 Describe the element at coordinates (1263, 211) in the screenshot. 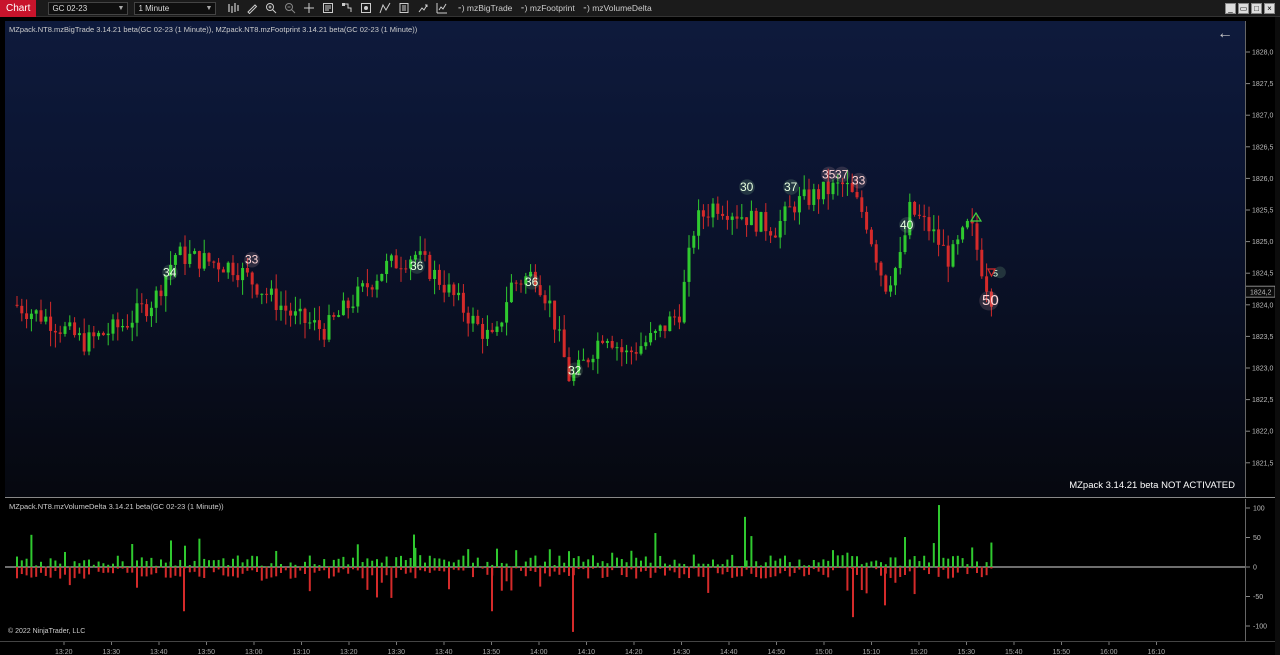

I see `price-tick-label: 1825,5` at that location.